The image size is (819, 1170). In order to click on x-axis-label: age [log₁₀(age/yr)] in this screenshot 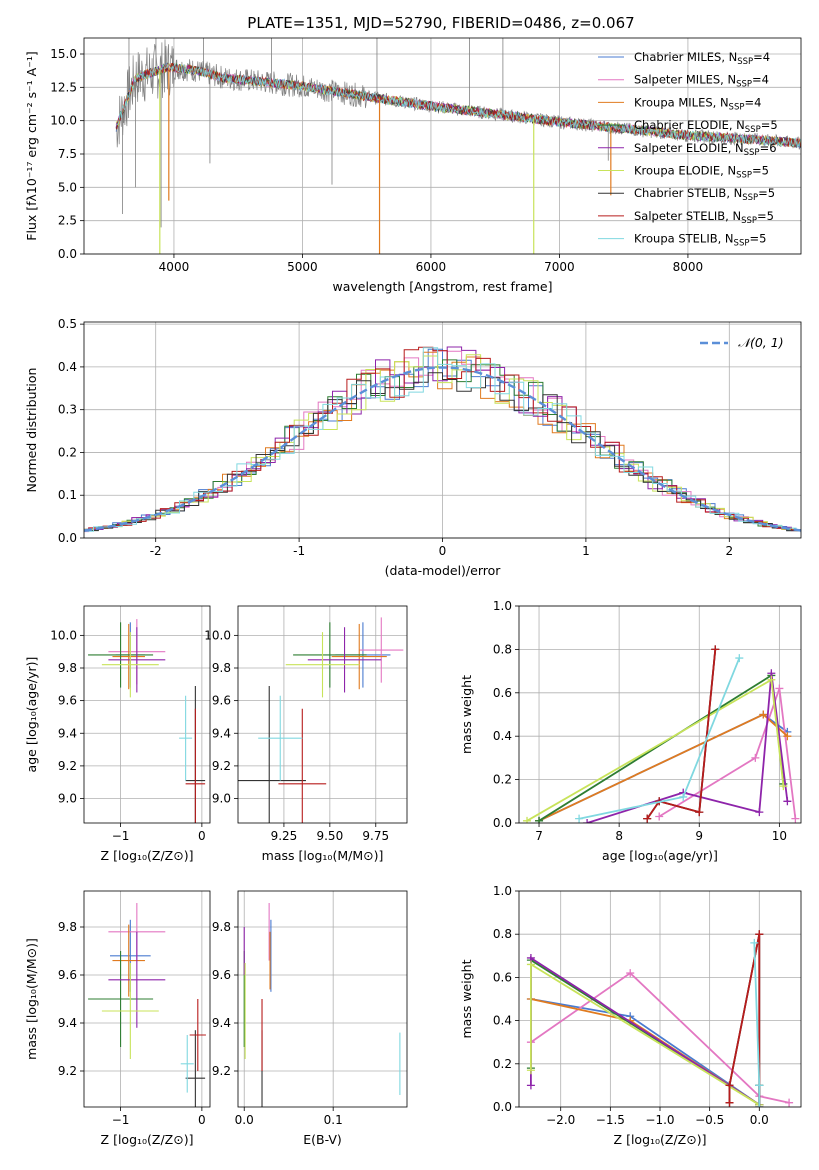, I will do `click(660, 855)`.